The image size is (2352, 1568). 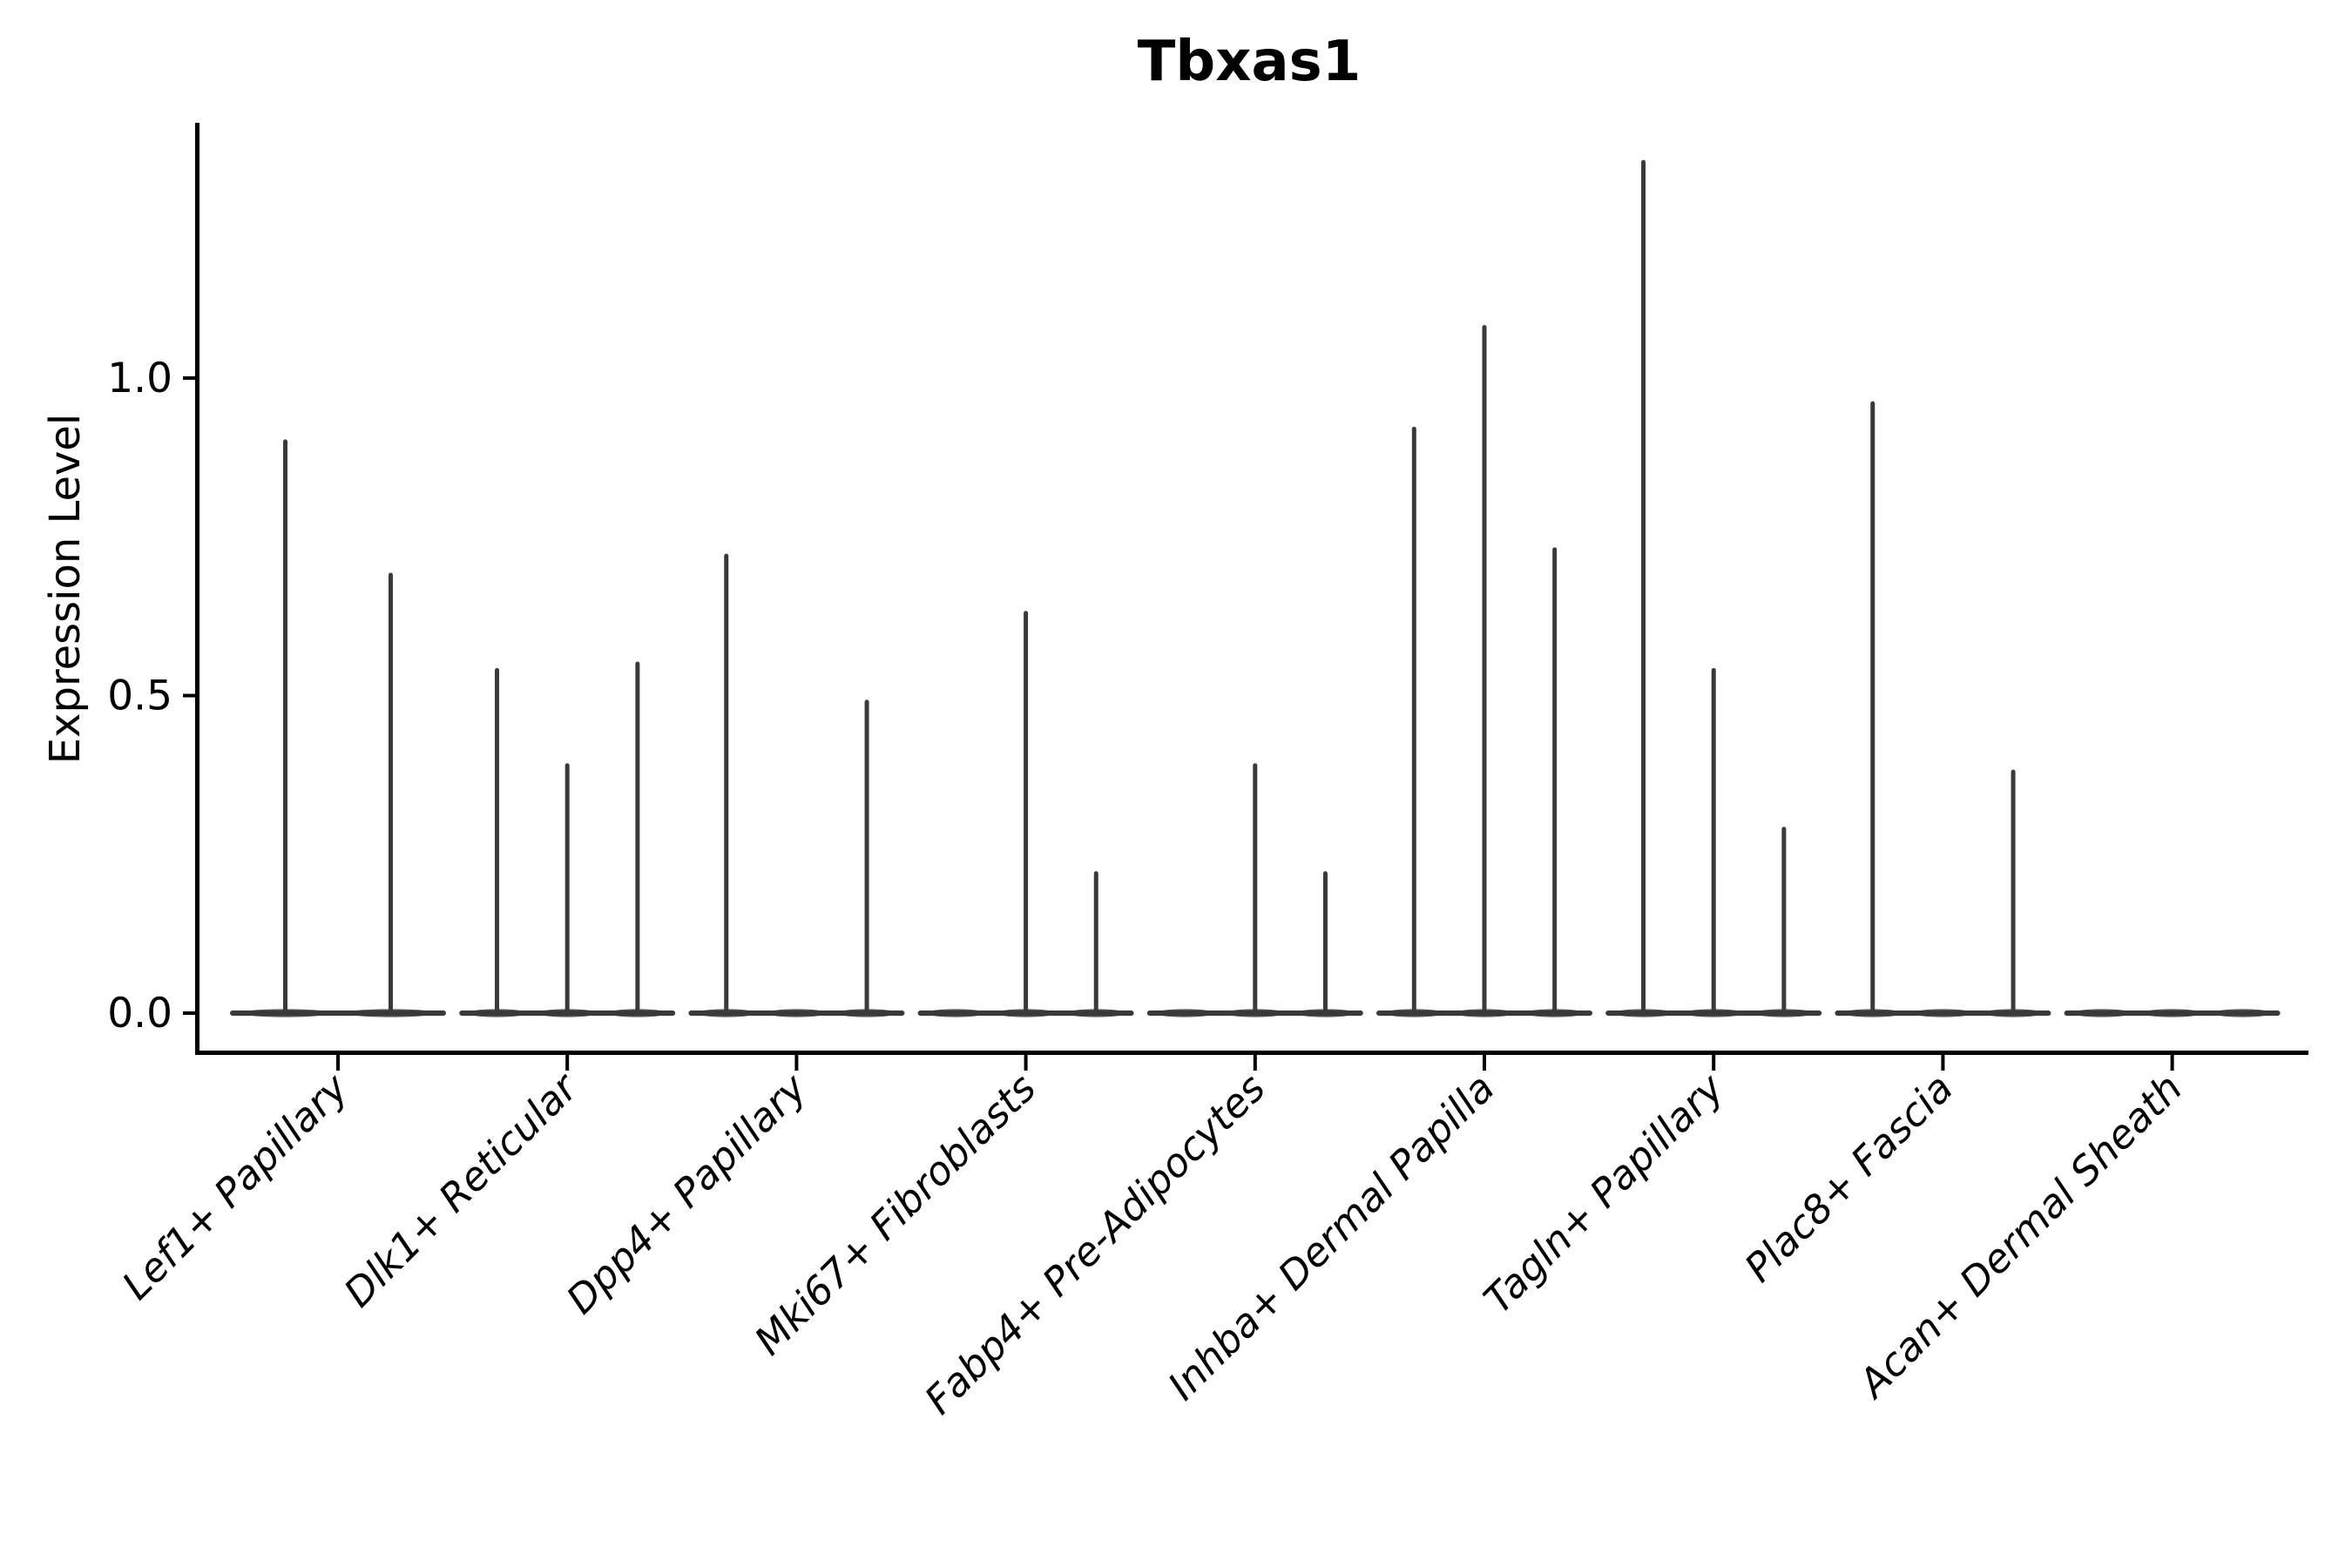 What do you see at coordinates (197, 589) in the screenshot?
I see `y-axis-spine` at bounding box center [197, 589].